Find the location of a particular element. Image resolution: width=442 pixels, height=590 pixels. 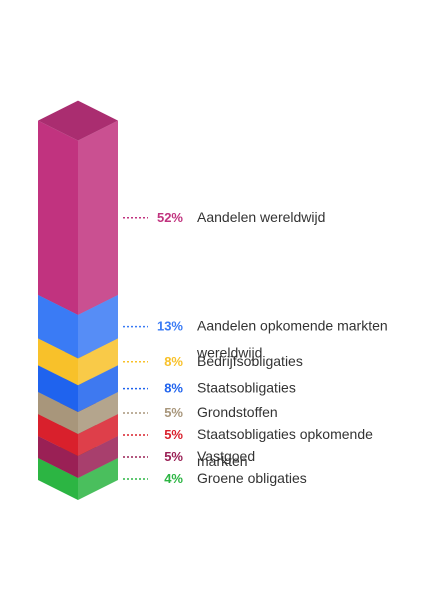

label-group-3: 8% Staatsobligaties is located at coordinates (209, 388).